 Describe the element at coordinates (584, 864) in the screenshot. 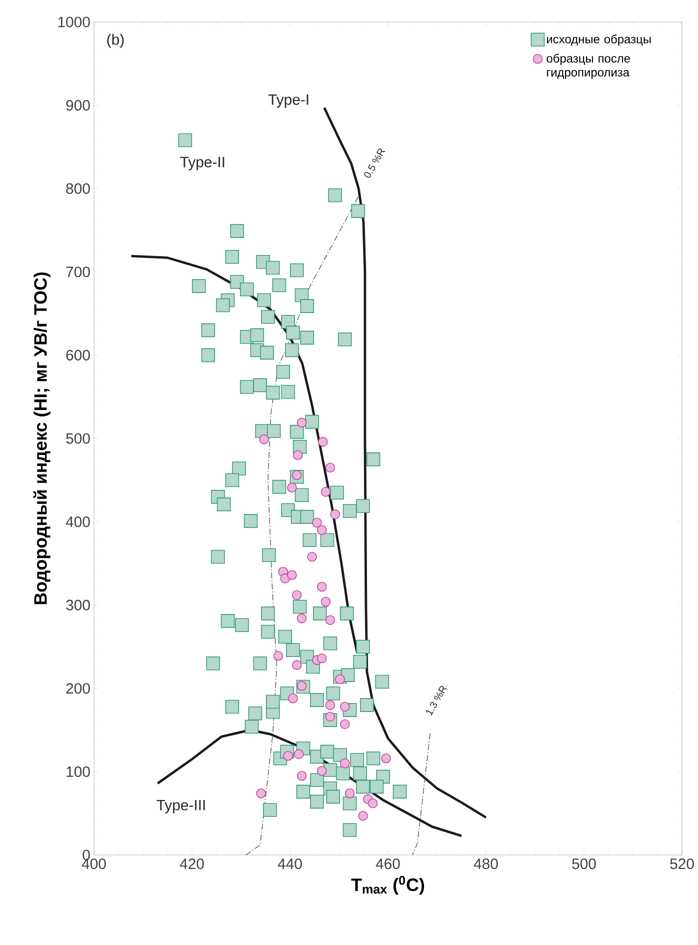

I see `x-tick-label: 500` at that location.